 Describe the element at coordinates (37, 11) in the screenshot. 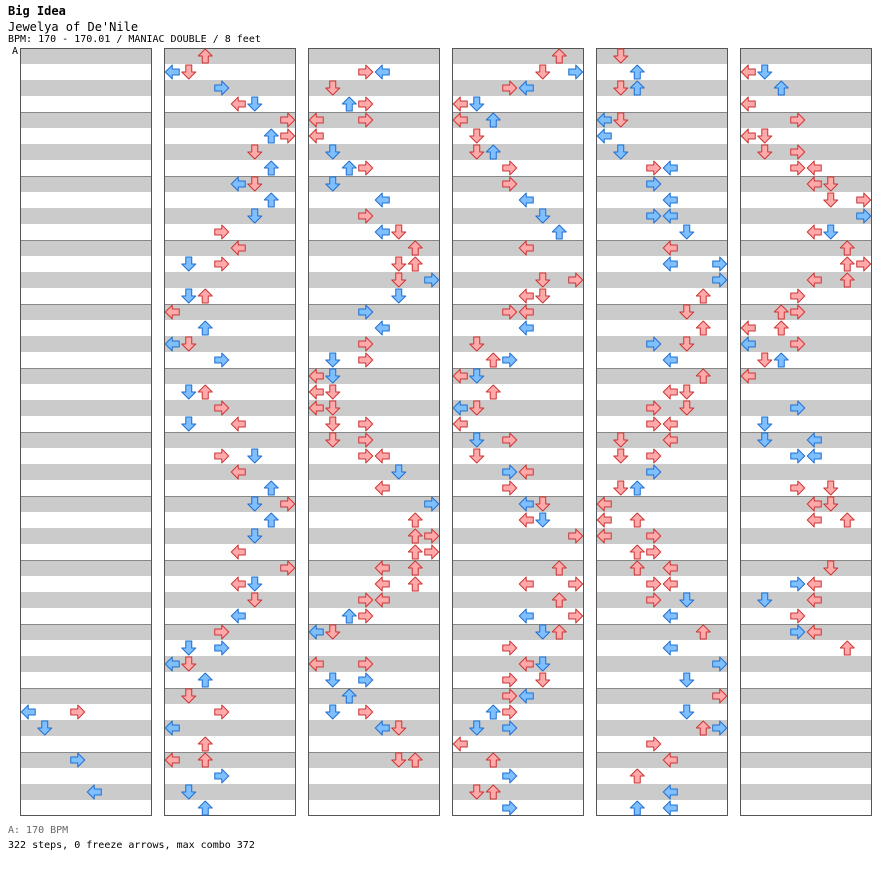

I see `song-title: Big Idea` at that location.